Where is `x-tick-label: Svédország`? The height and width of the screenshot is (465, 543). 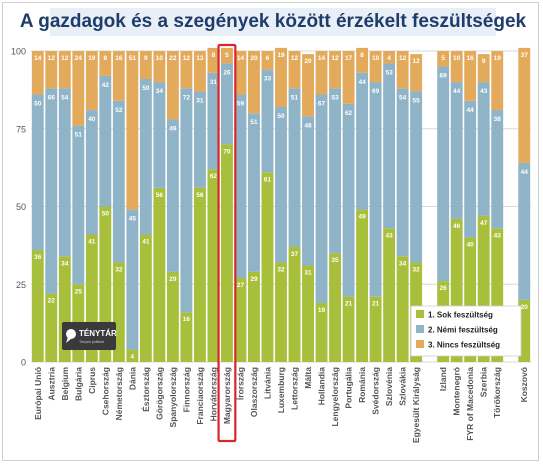
x-tick-label: Svédország is located at coordinates (376, 391).